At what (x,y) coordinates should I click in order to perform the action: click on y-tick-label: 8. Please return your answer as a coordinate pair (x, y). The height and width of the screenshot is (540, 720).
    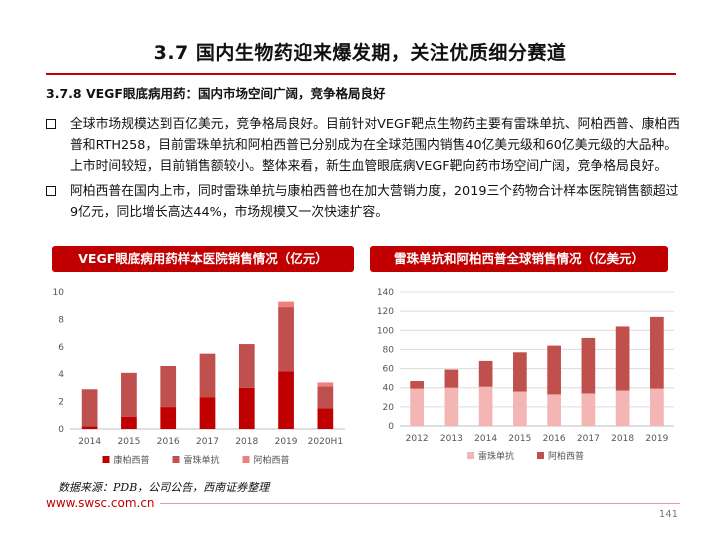
    Looking at the image, I should click on (61, 320).